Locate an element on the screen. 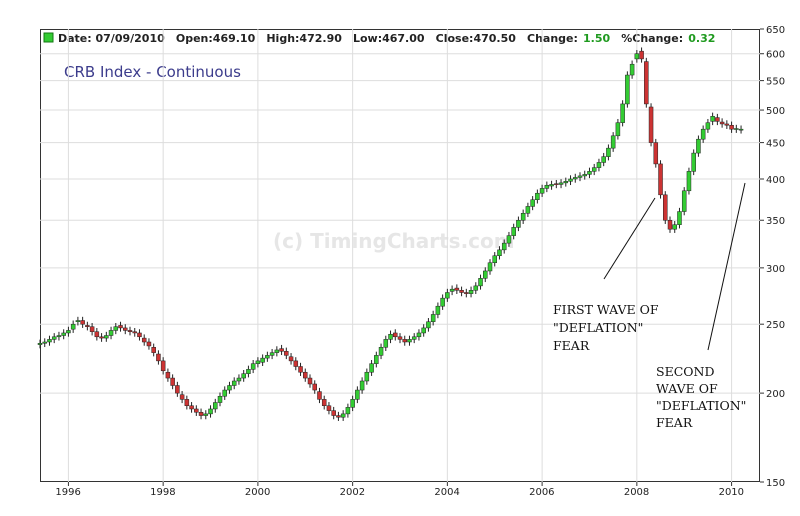 The height and width of the screenshot is (516, 800). x-tick-label: 1996 is located at coordinates (67, 492).